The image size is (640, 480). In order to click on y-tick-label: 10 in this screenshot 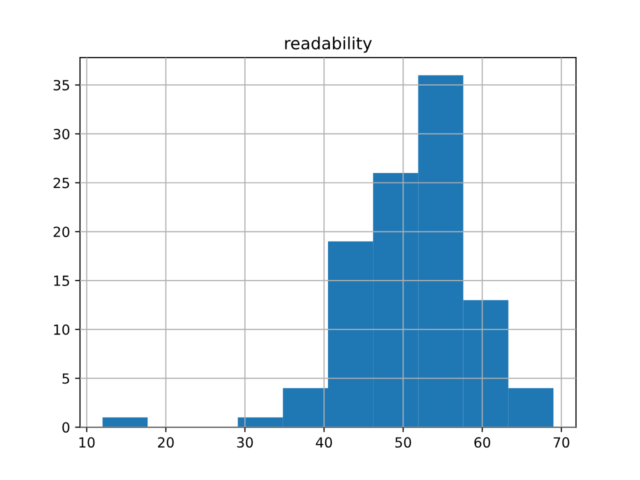, I will do `click(62, 329)`.